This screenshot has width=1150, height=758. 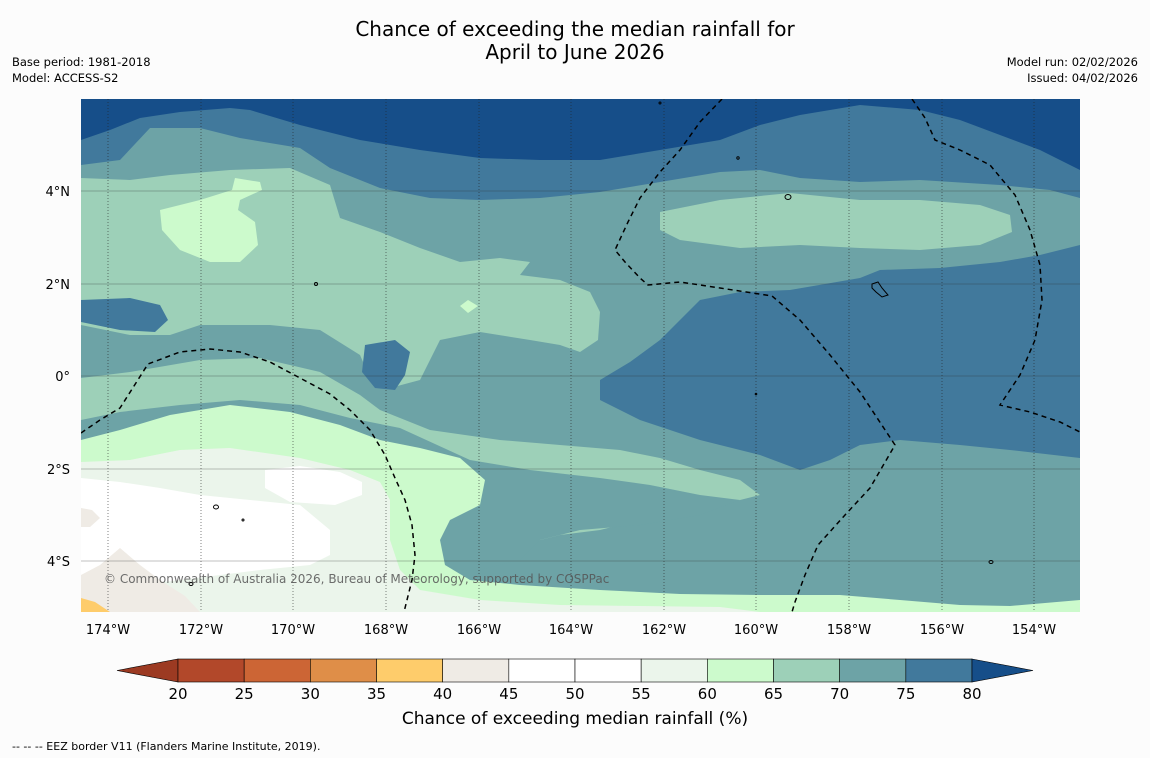 I want to click on lon-label: 154°W, so click(x=1034, y=630).